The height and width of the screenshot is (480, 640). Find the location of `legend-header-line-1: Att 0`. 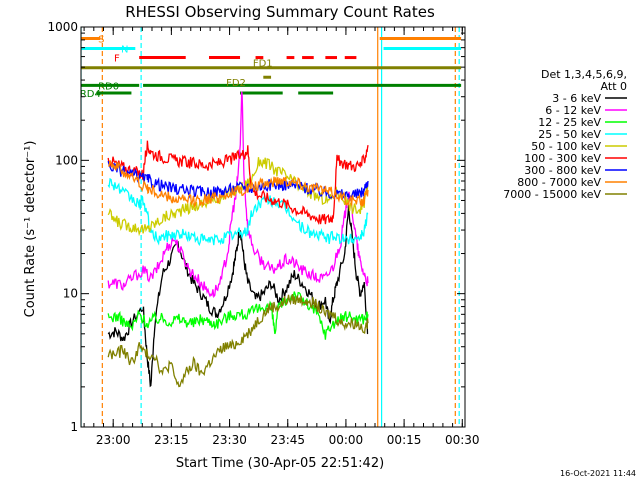

legend-header-line-1: Att 0 is located at coordinates (614, 86).